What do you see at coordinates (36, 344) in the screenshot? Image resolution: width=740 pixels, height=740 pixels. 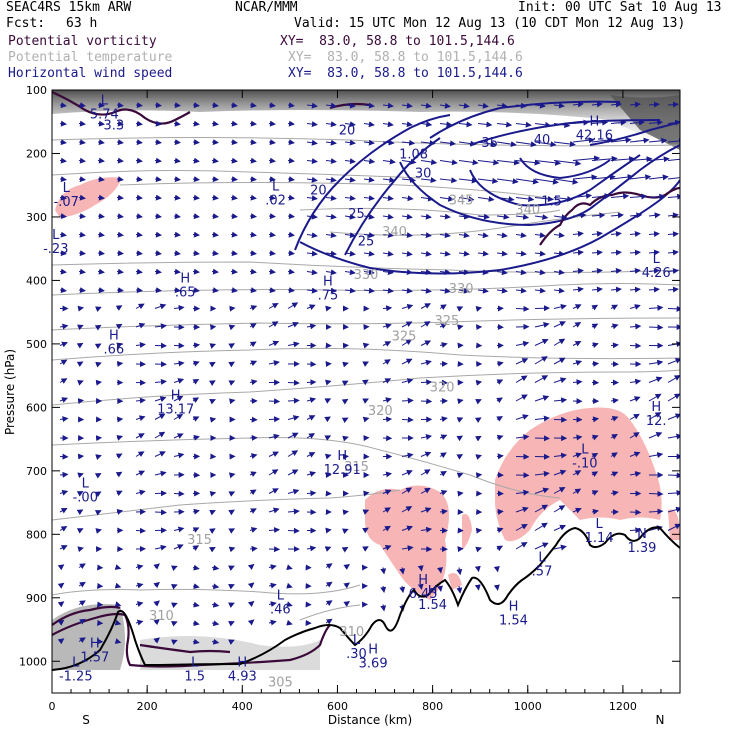 I see `y-tick-label: 500` at bounding box center [36, 344].